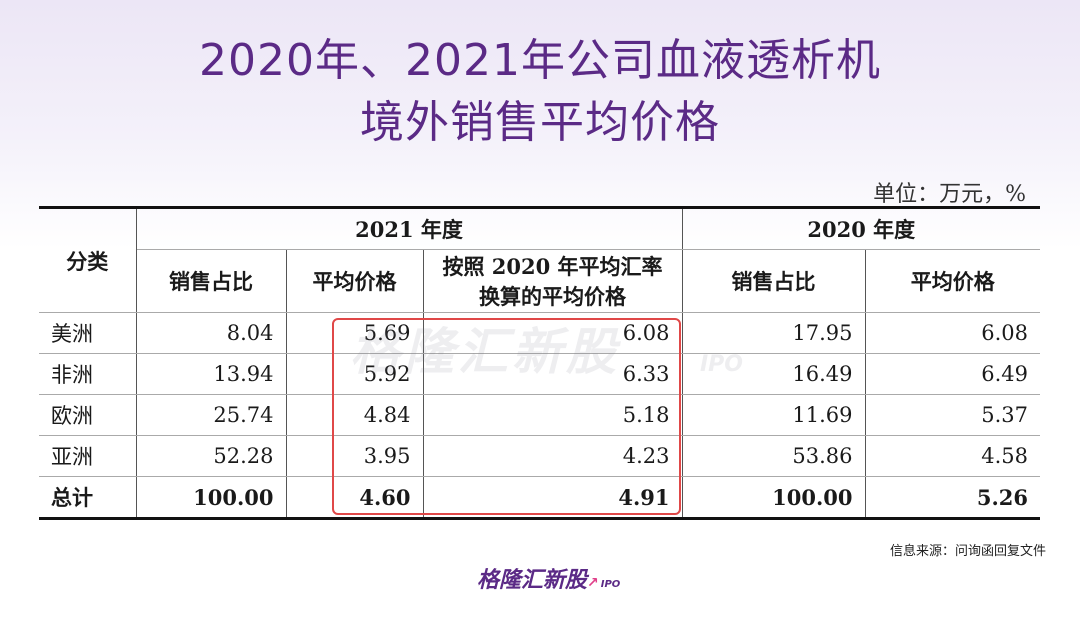 This screenshot has width=1080, height=622. I want to click on table-row: 非洲 13.94 5.92 6.33 16.49 6.49, so click(540, 374).